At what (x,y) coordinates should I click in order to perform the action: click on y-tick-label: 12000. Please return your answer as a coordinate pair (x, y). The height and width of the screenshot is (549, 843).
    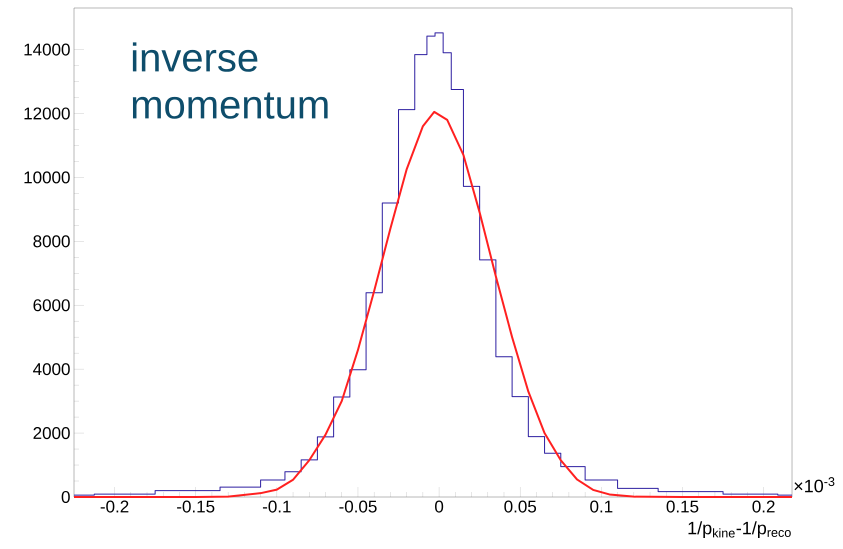
    Looking at the image, I should click on (47, 113).